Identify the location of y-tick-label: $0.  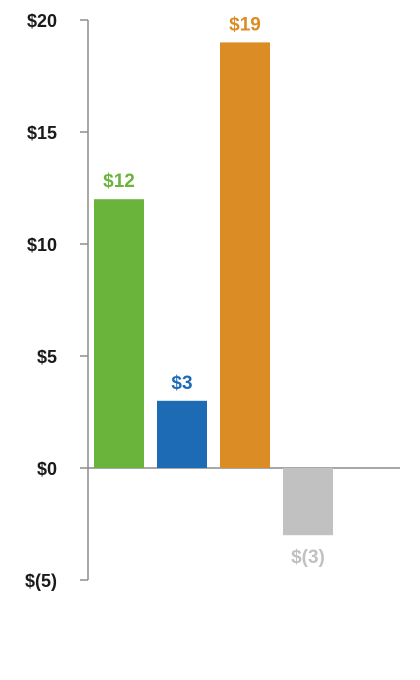
(47, 469).